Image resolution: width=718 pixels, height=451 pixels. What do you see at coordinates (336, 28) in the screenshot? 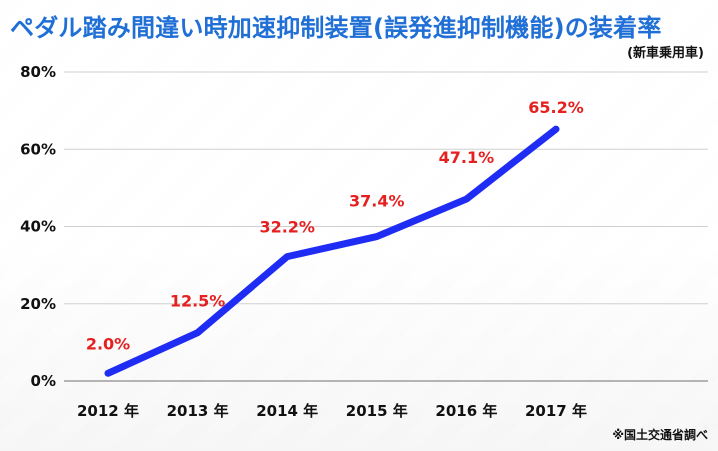
I see `chart-title: ペダル踏み間違い時加速抑制装置(誤発進抑制機能)の装着率` at bounding box center [336, 28].